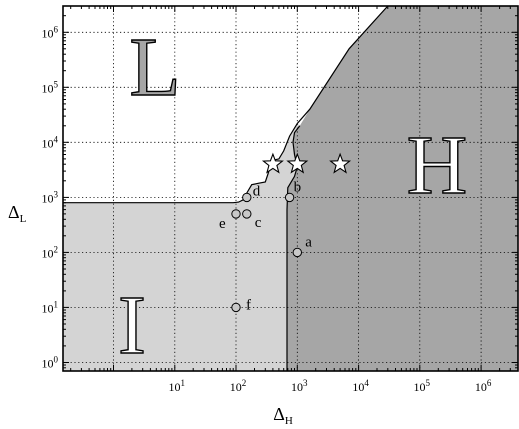  I want to click on y-axis-title: ΔL, so click(17, 213).